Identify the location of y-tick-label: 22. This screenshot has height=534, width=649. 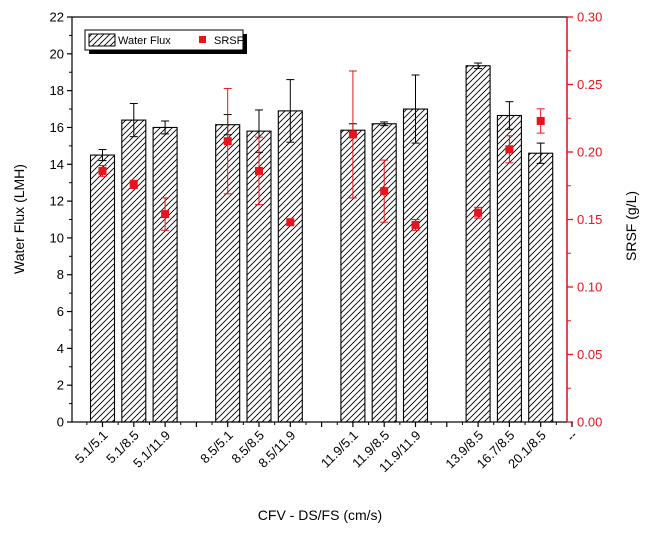
(57, 17).